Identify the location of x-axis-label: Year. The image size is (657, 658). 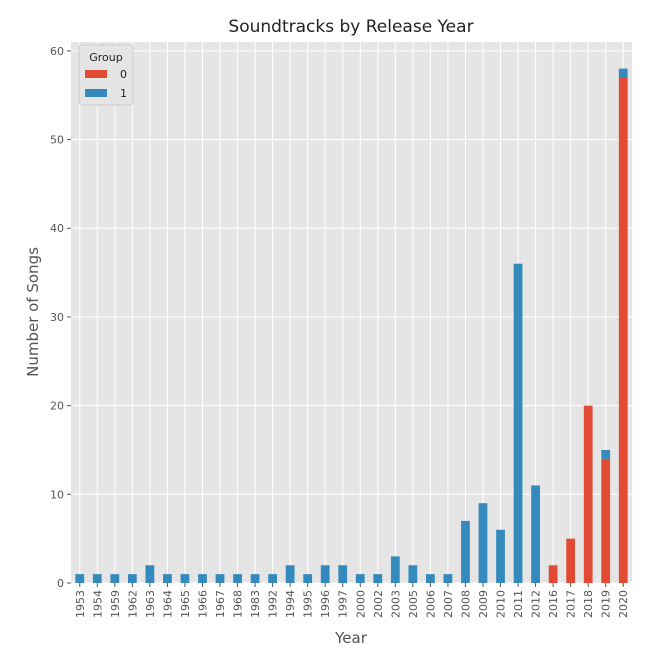
(351, 638).